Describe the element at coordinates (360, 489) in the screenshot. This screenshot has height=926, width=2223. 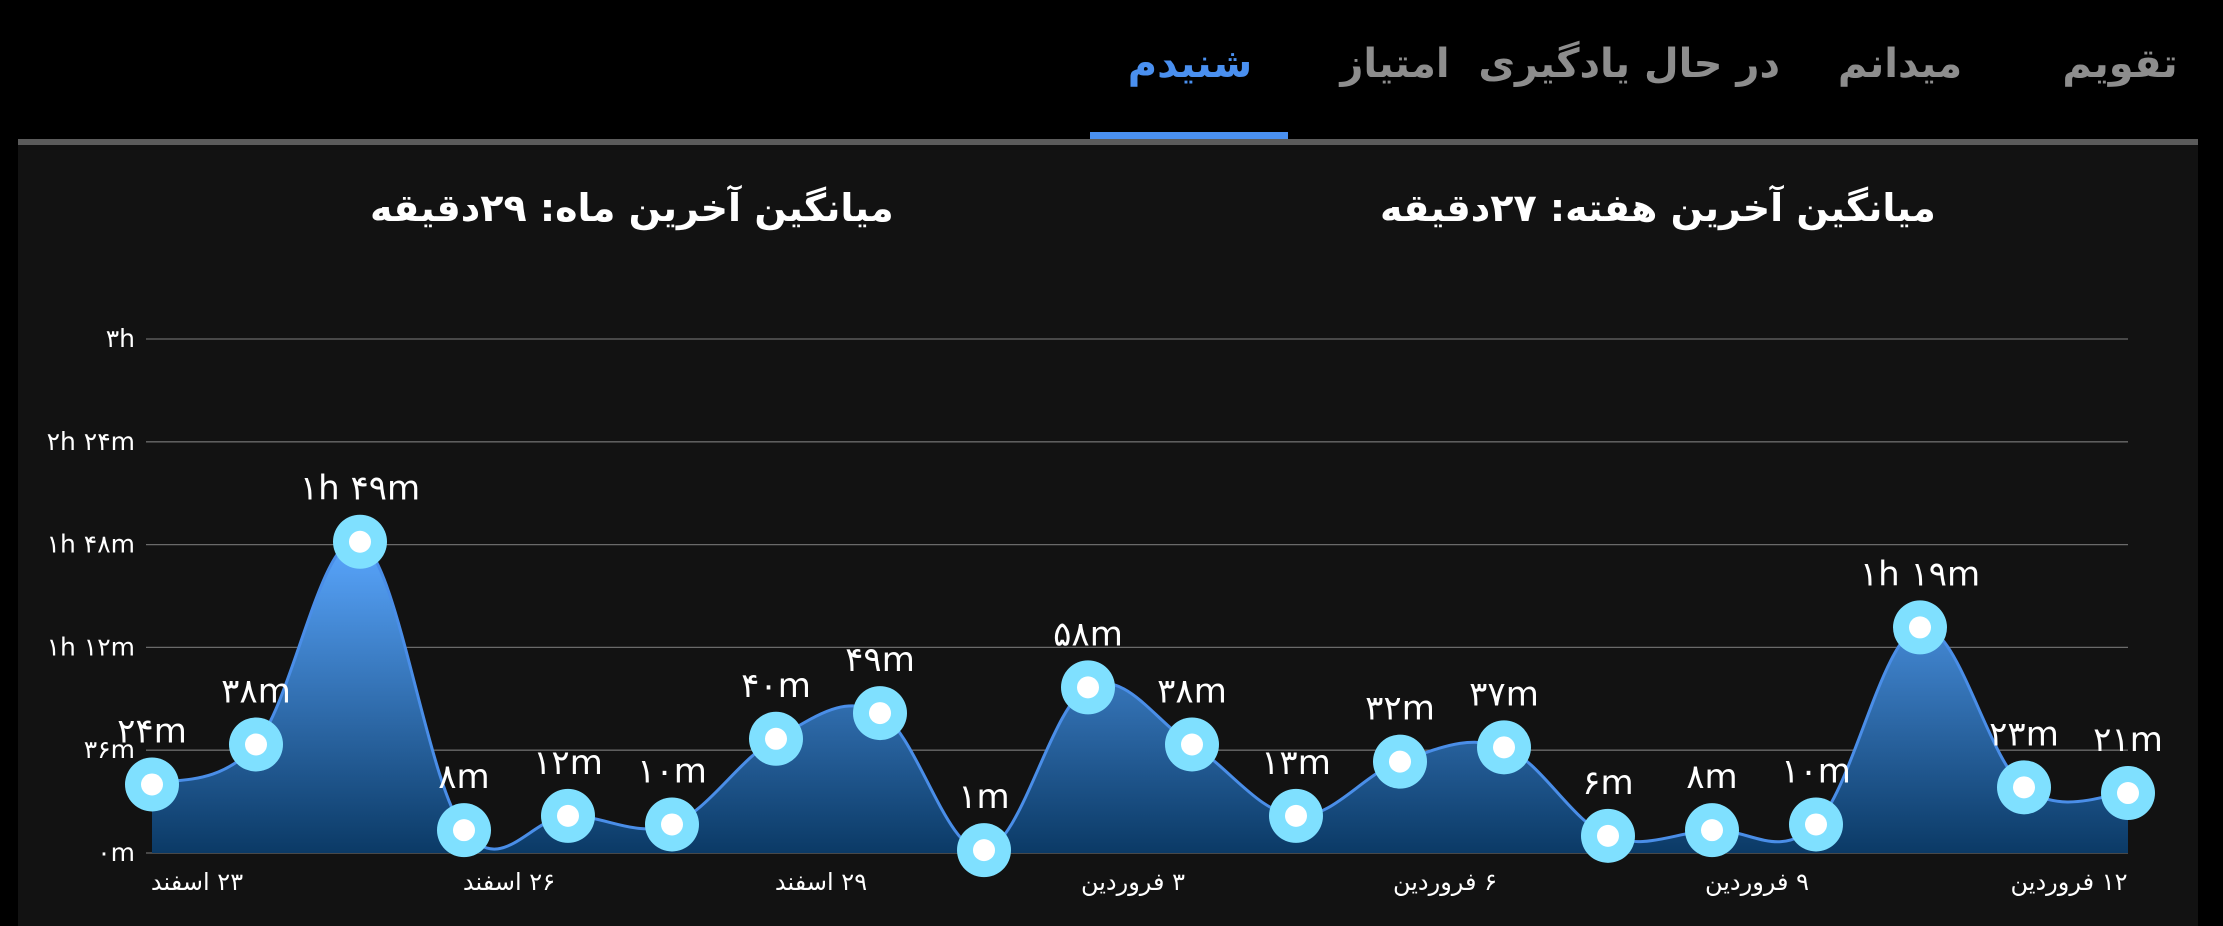
I see `data-label: ۱h ۴۹m` at that location.